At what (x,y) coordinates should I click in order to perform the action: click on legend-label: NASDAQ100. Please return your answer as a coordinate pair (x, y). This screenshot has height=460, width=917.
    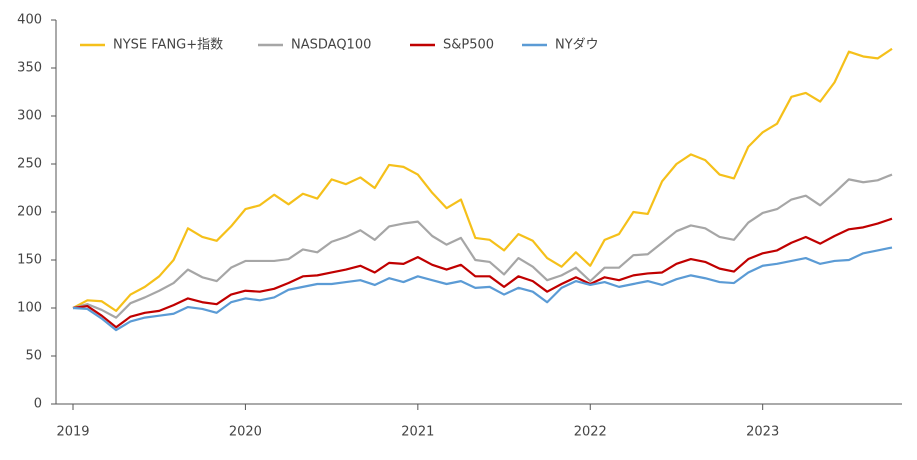
    Looking at the image, I should click on (331, 45).